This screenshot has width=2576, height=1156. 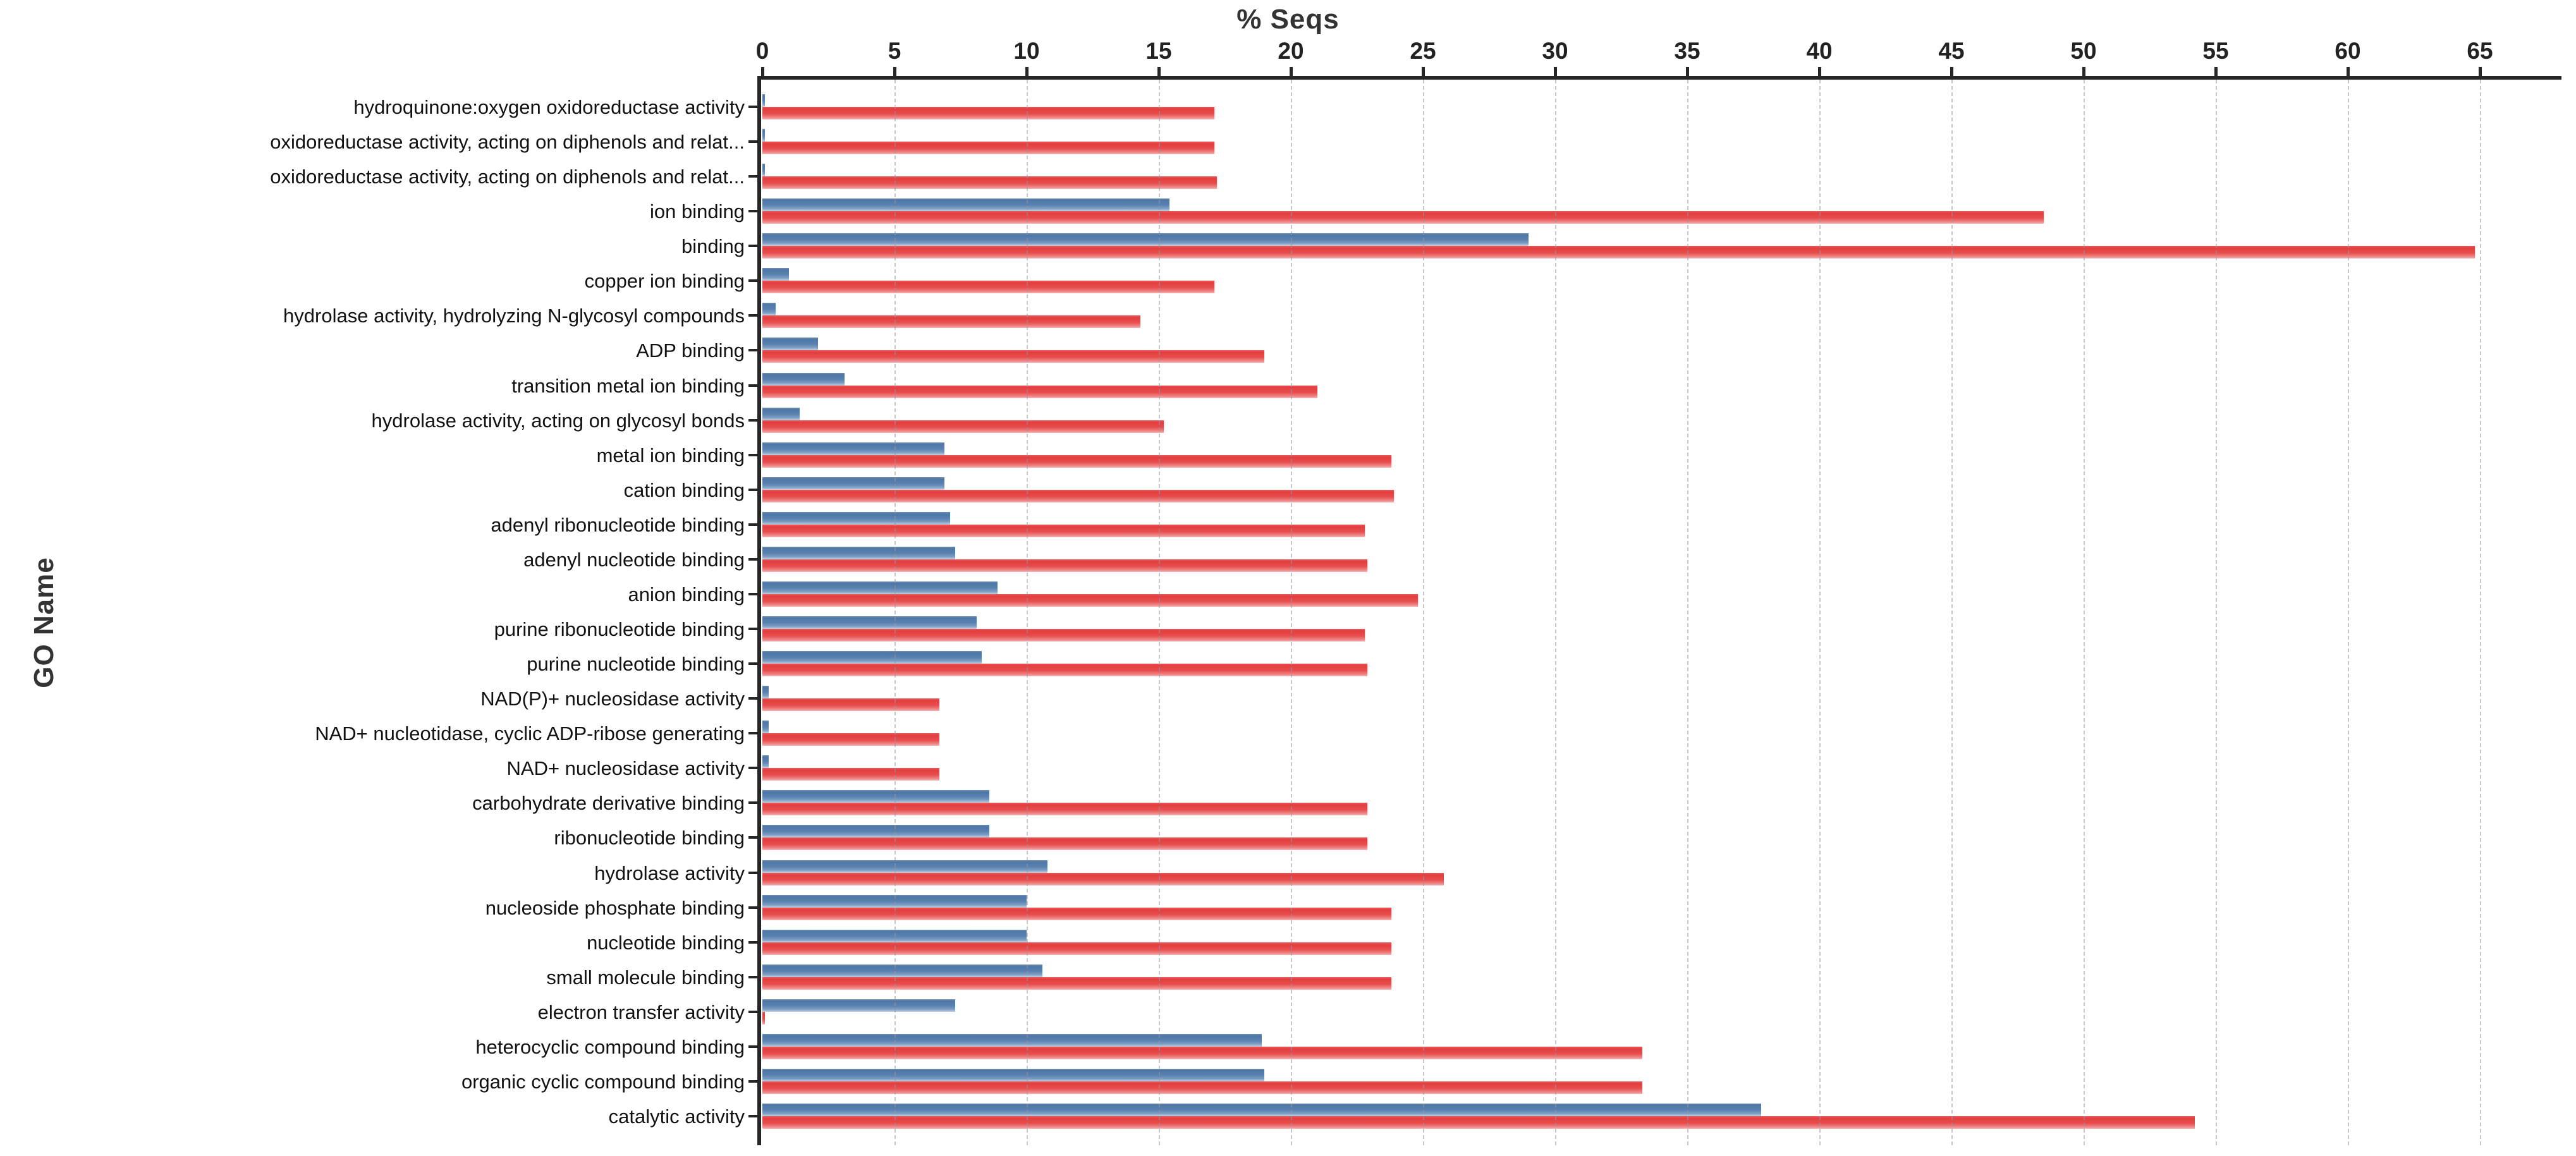 I want to click on category-label: carbohydrate derivative binding, so click(x=608, y=803).